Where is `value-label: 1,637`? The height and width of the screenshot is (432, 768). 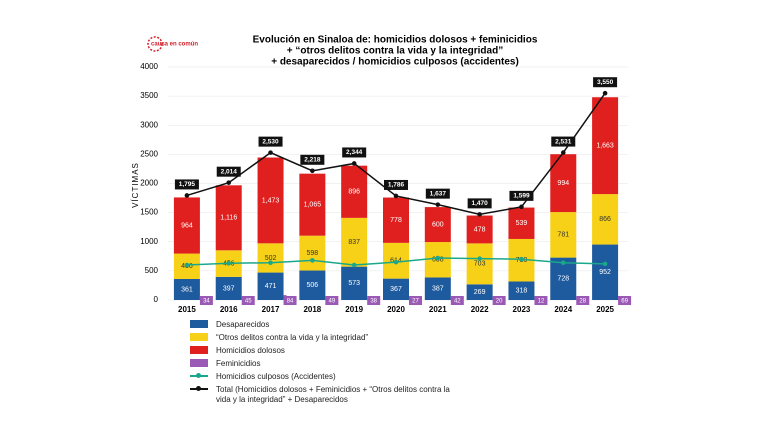 value-label: 1,637 is located at coordinates (438, 193).